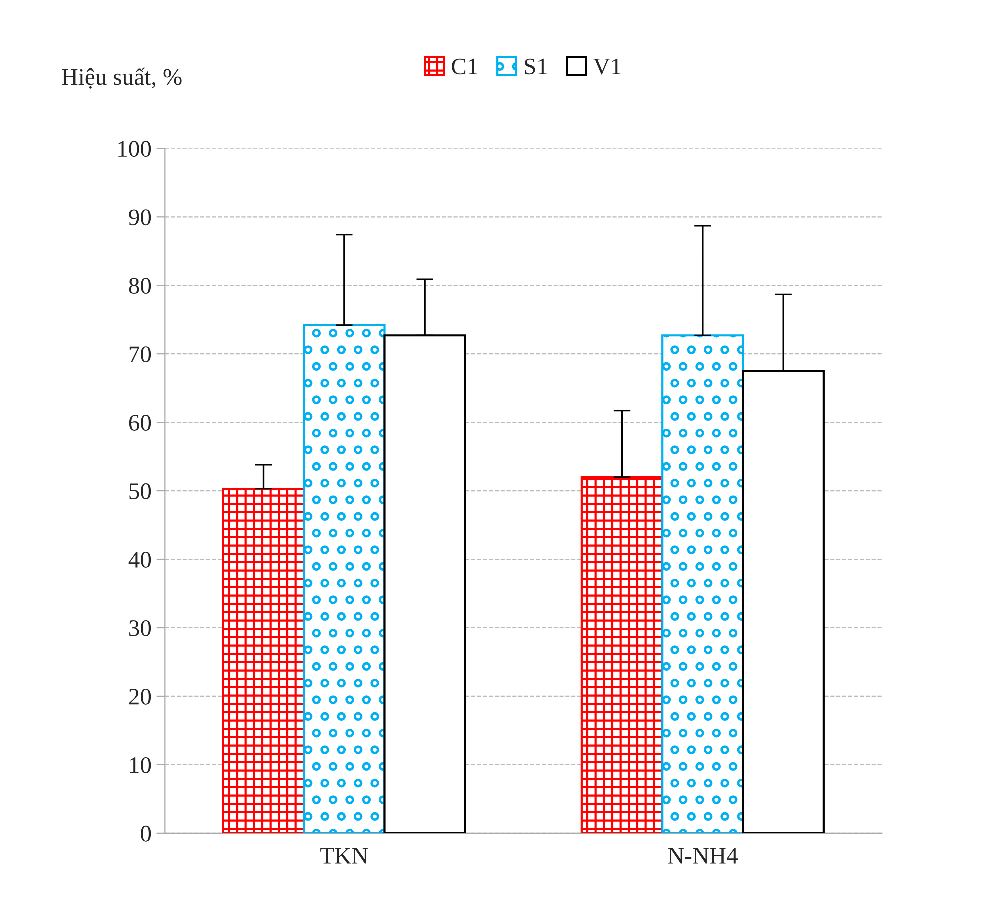 Image resolution: width=989 pixels, height=901 pixels. What do you see at coordinates (703, 856) in the screenshot?
I see `x-tick-label: N-NH4` at bounding box center [703, 856].